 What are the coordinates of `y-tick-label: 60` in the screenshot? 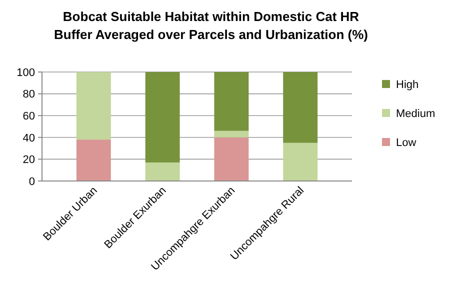 It's located at (28, 116).